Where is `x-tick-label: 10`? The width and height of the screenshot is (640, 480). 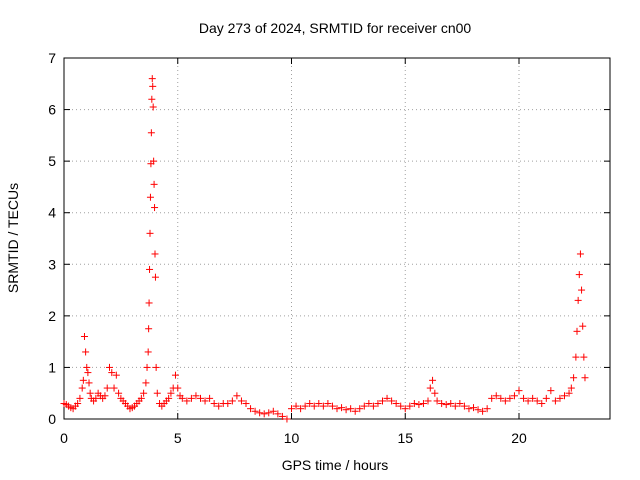 x-tick-label: 10 is located at coordinates (292, 438).